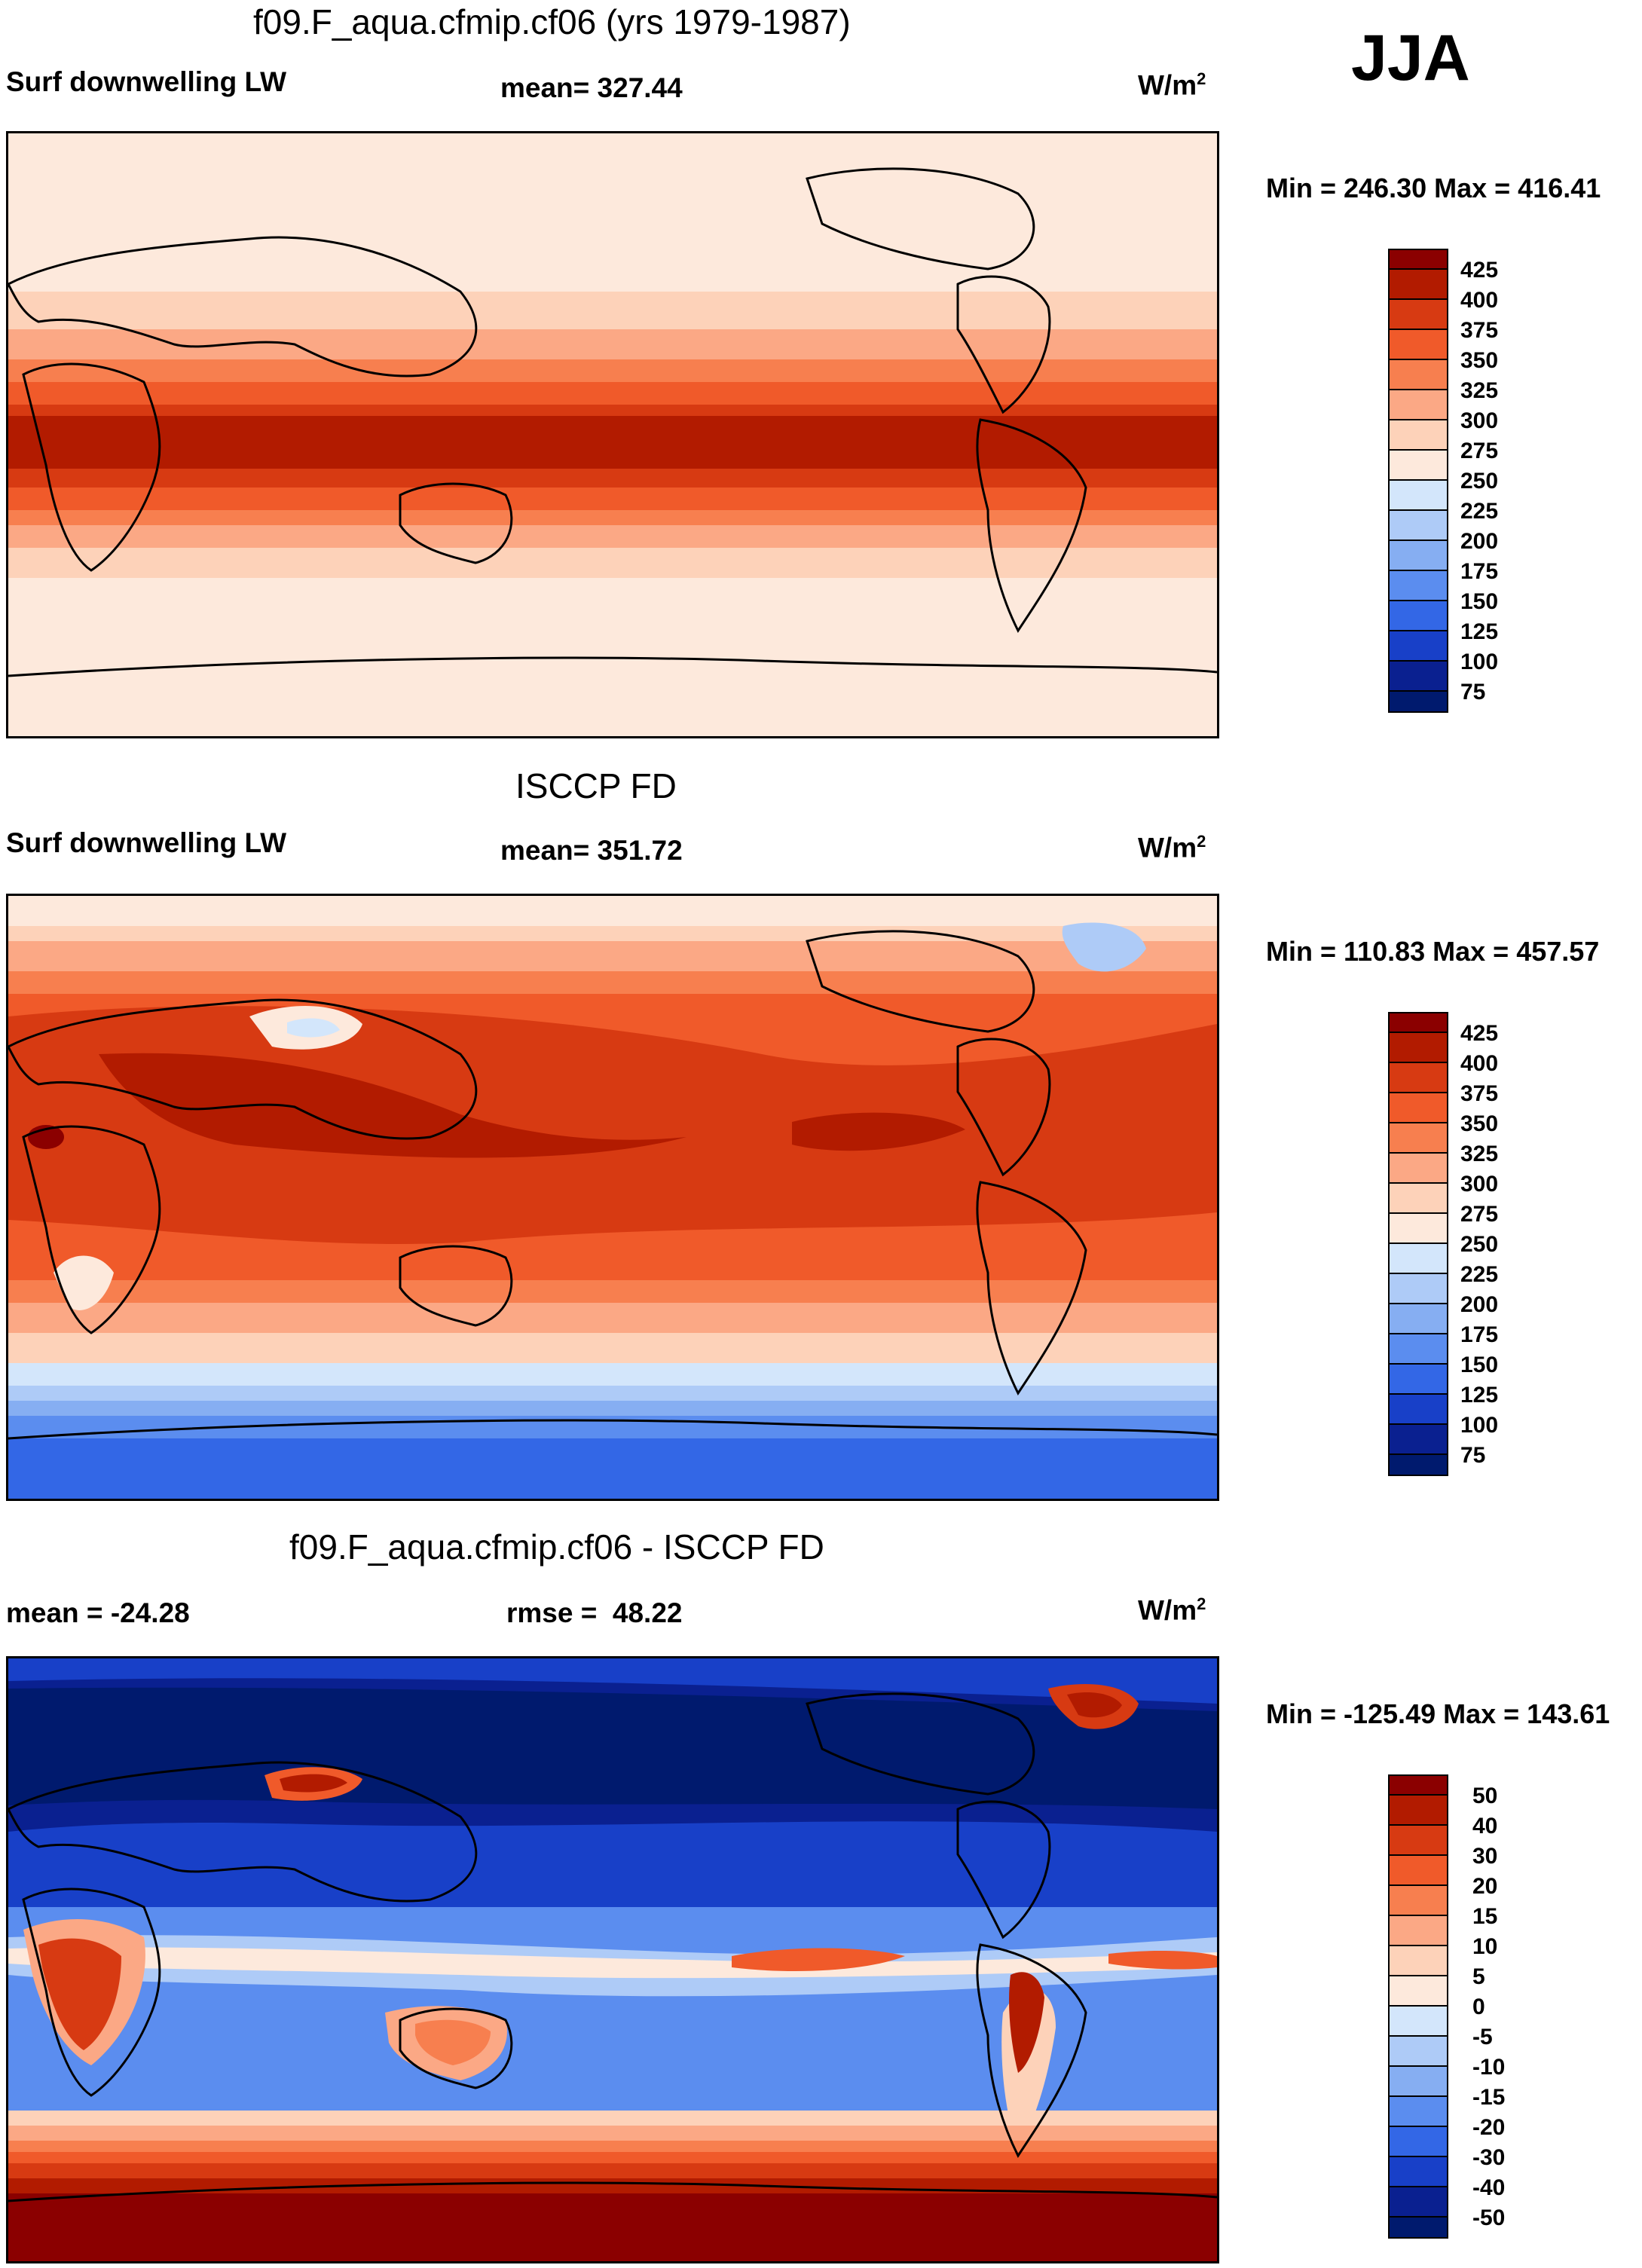 The width and height of the screenshot is (1642, 2268). What do you see at coordinates (1479, 1154) in the screenshot?
I see `panel2-tick: 325` at bounding box center [1479, 1154].